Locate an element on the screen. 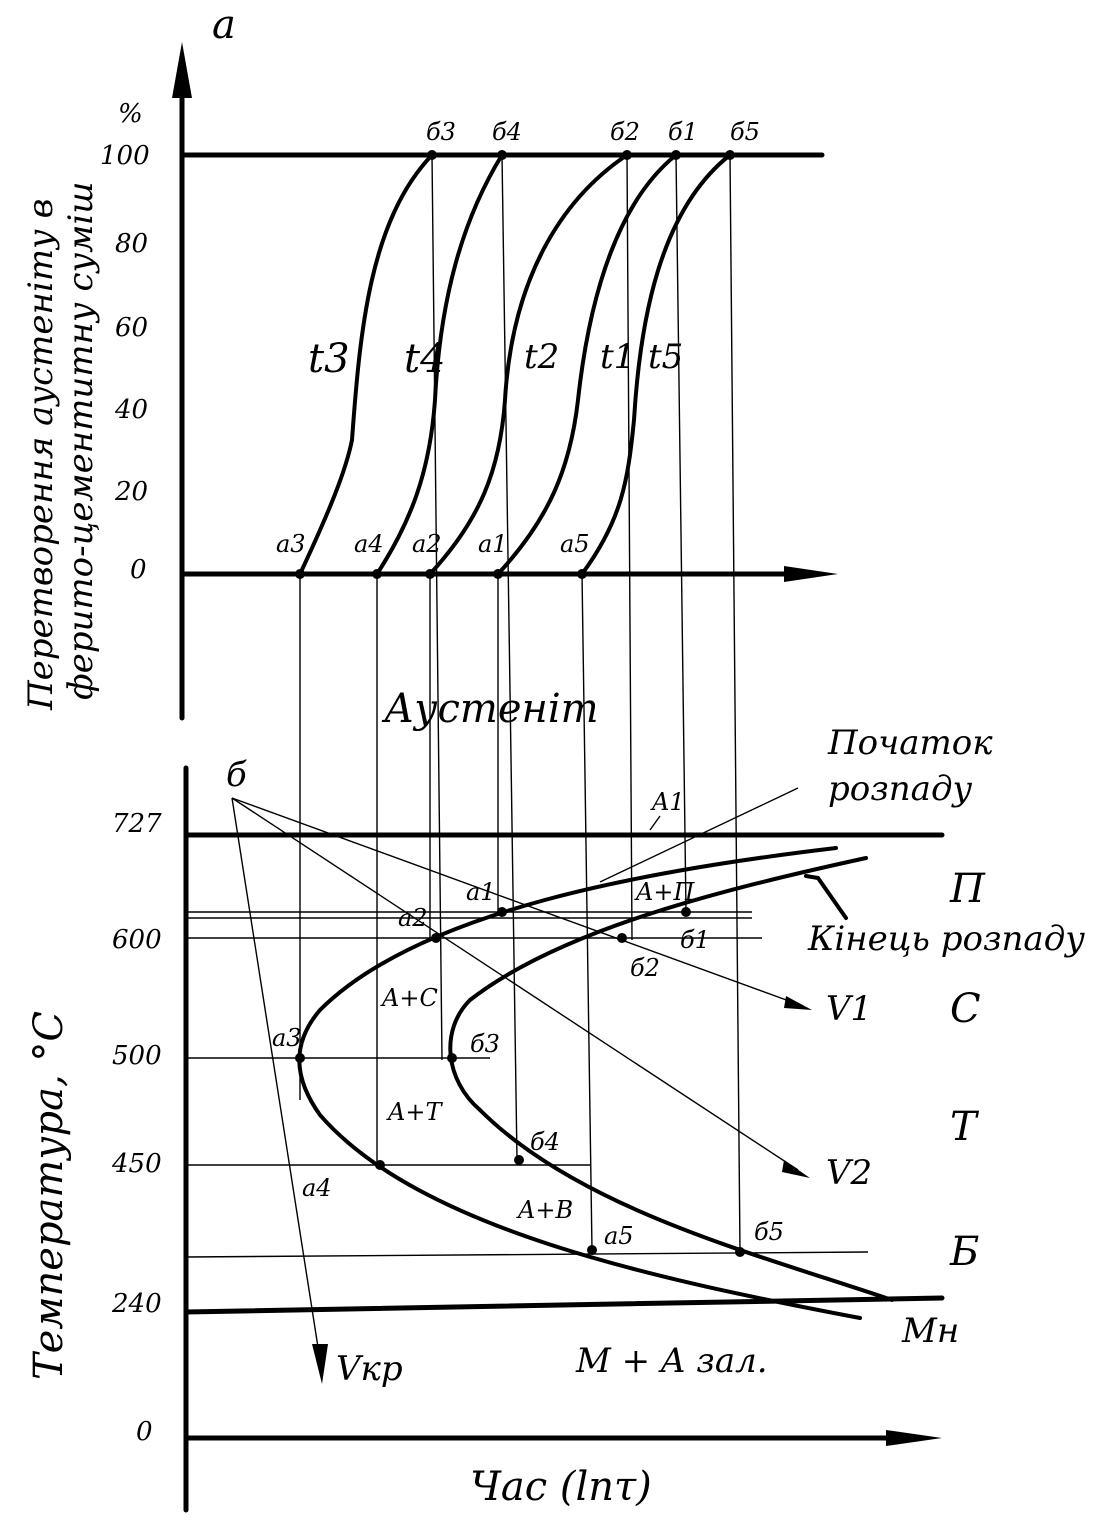 The width and height of the screenshot is (1109, 1533). y-tick-60: 60 is located at coordinates (131, 328).